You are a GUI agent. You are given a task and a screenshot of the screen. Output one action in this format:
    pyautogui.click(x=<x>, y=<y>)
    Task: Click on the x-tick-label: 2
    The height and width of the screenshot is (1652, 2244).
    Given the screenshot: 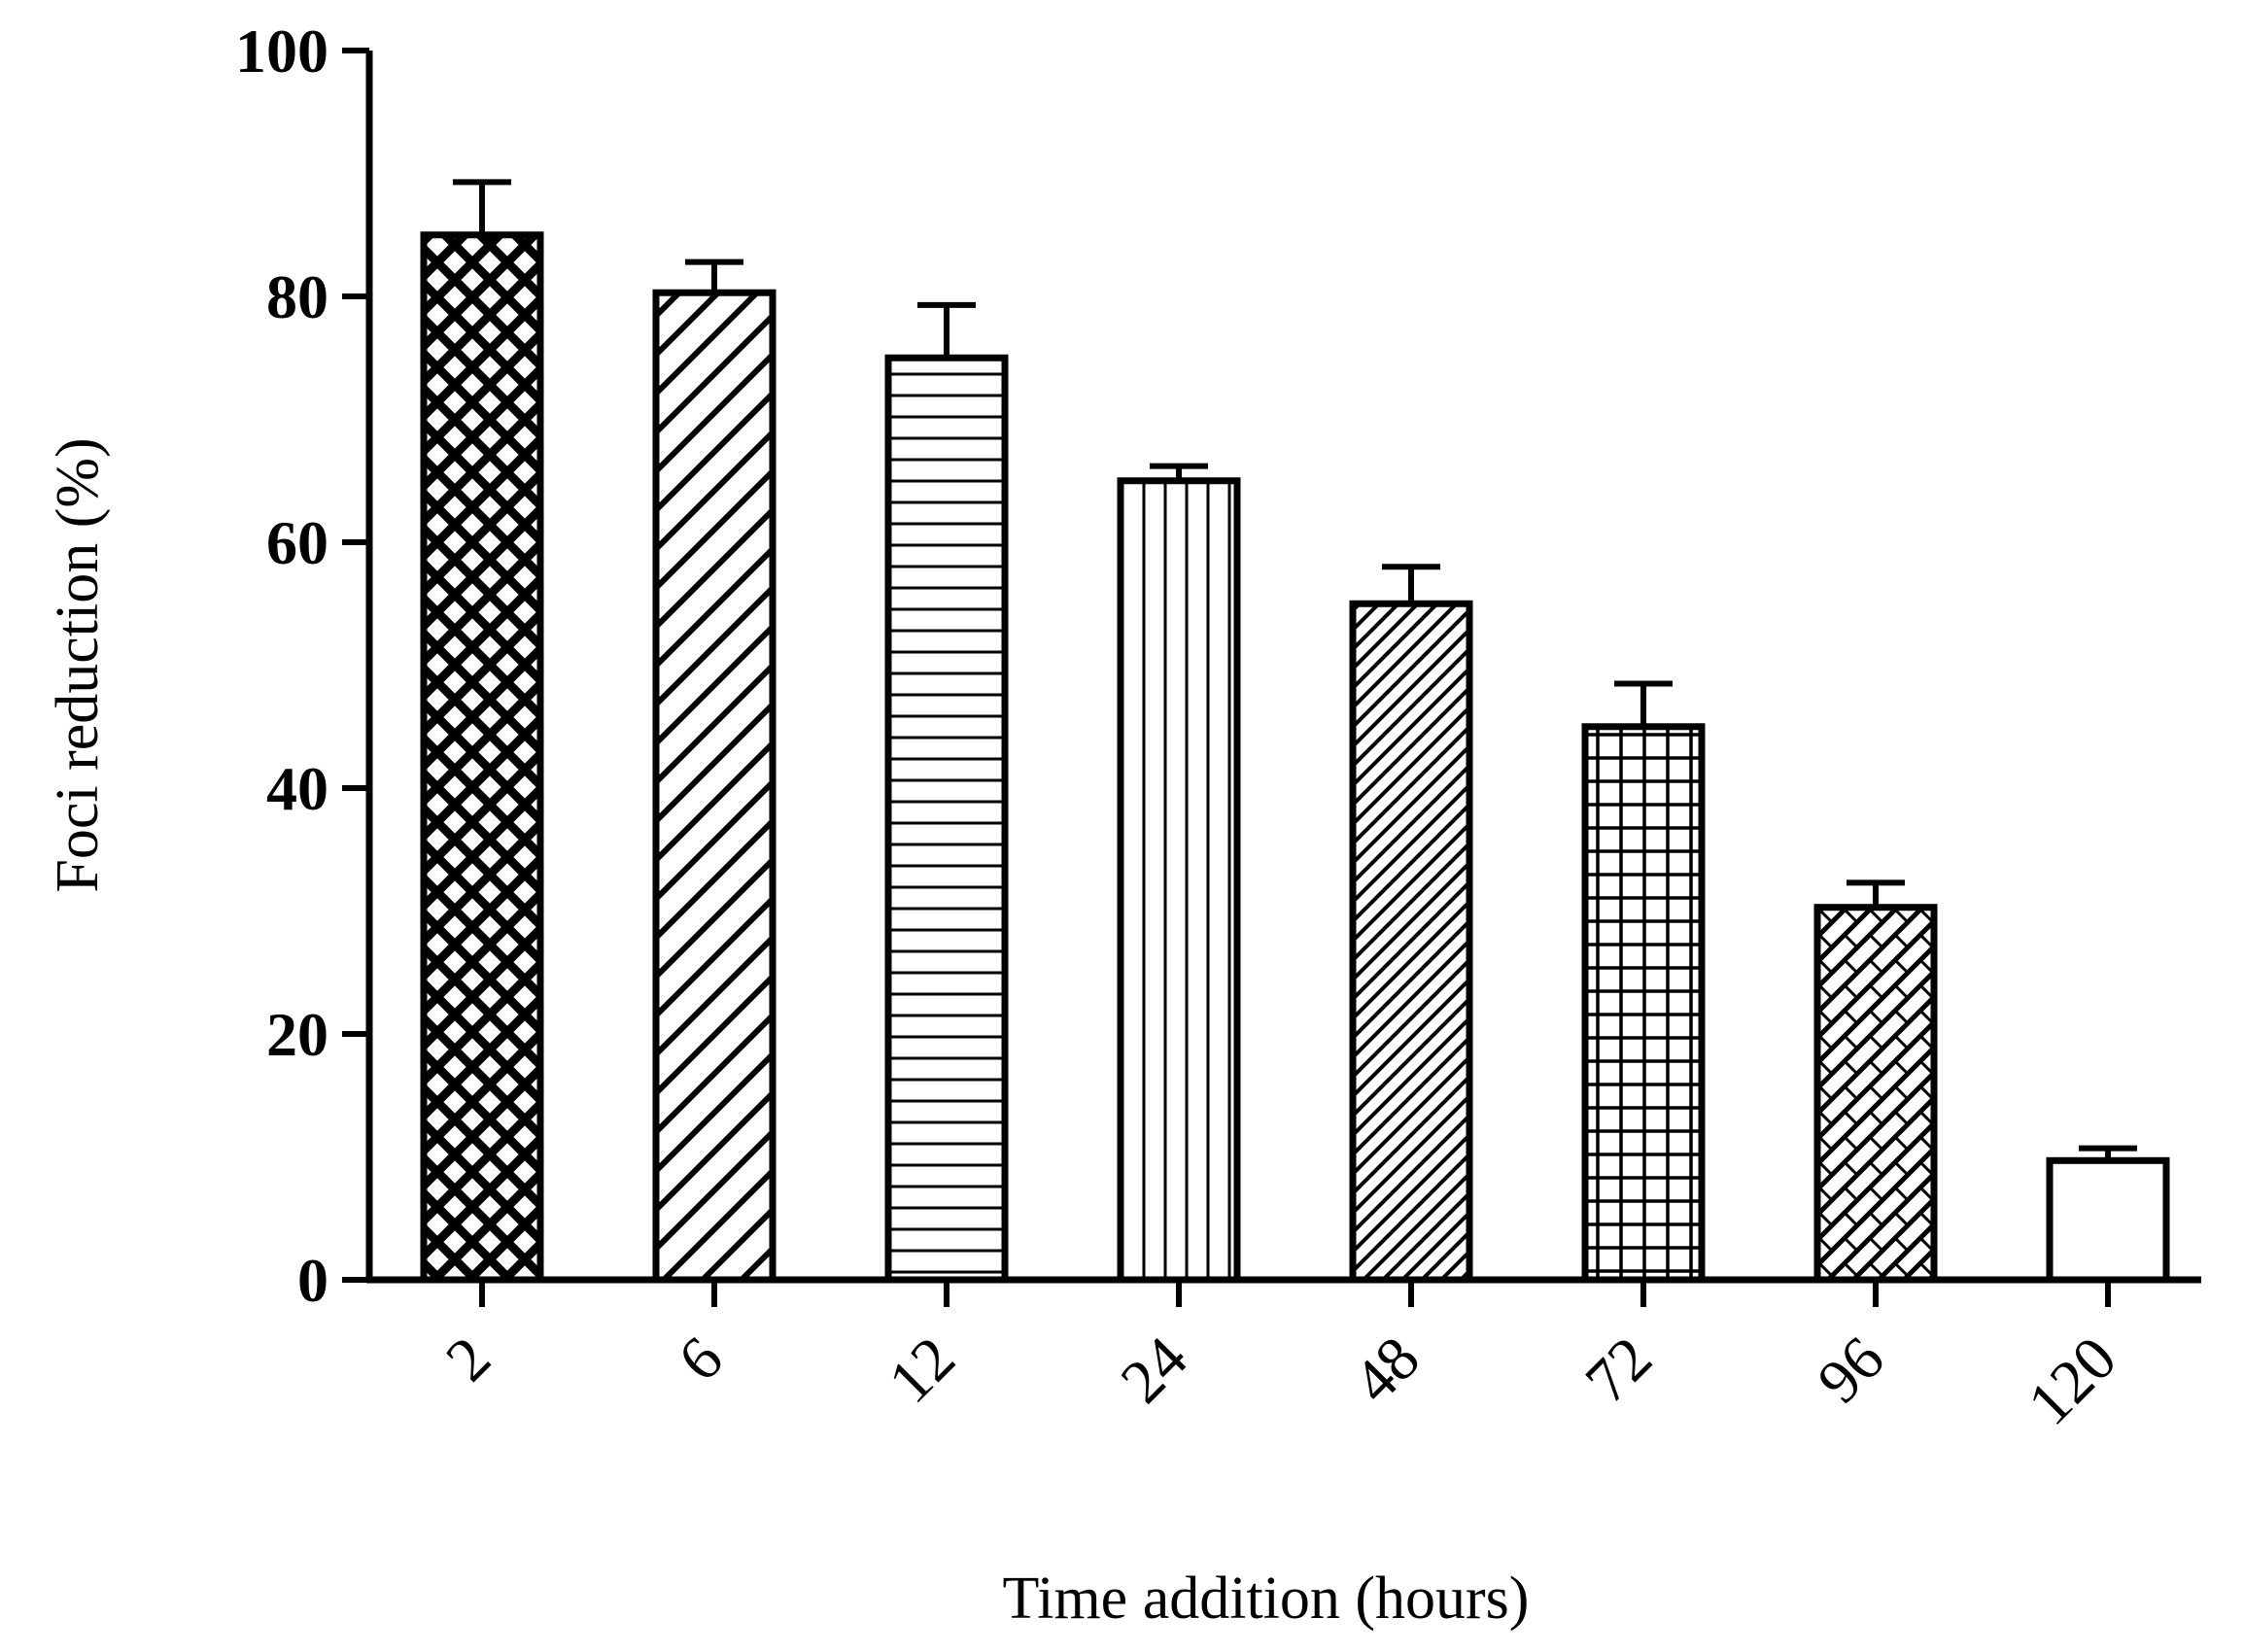 What is the action you would take?
    pyautogui.click(x=467, y=1359)
    